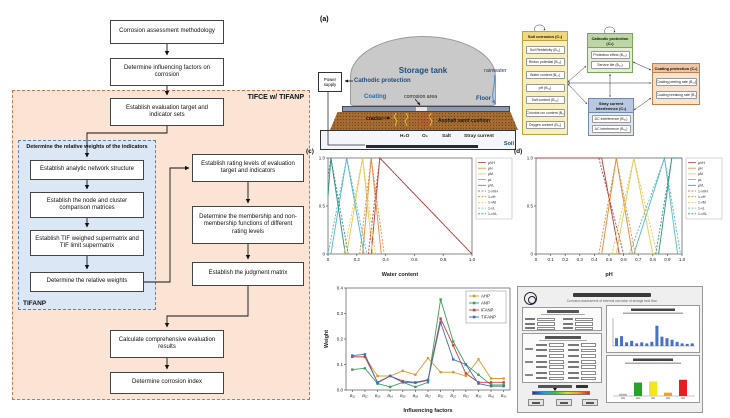  What do you see at coordinates (609, 259) in the screenshot?
I see `x-tick-label: 0.5` at bounding box center [609, 259].